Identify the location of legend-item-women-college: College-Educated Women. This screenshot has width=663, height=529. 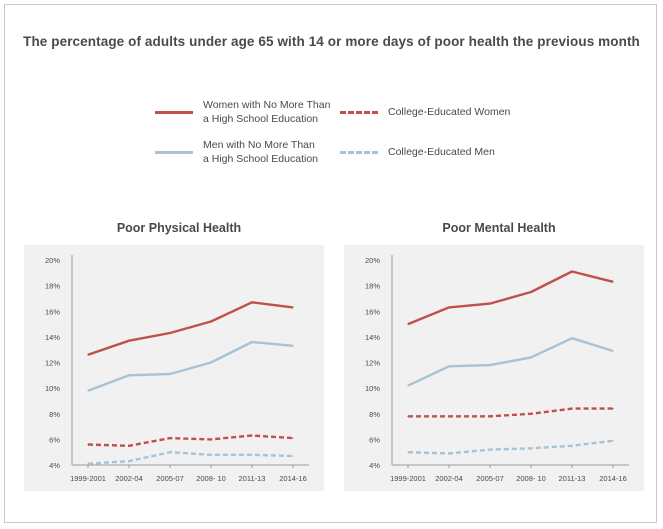
(425, 112).